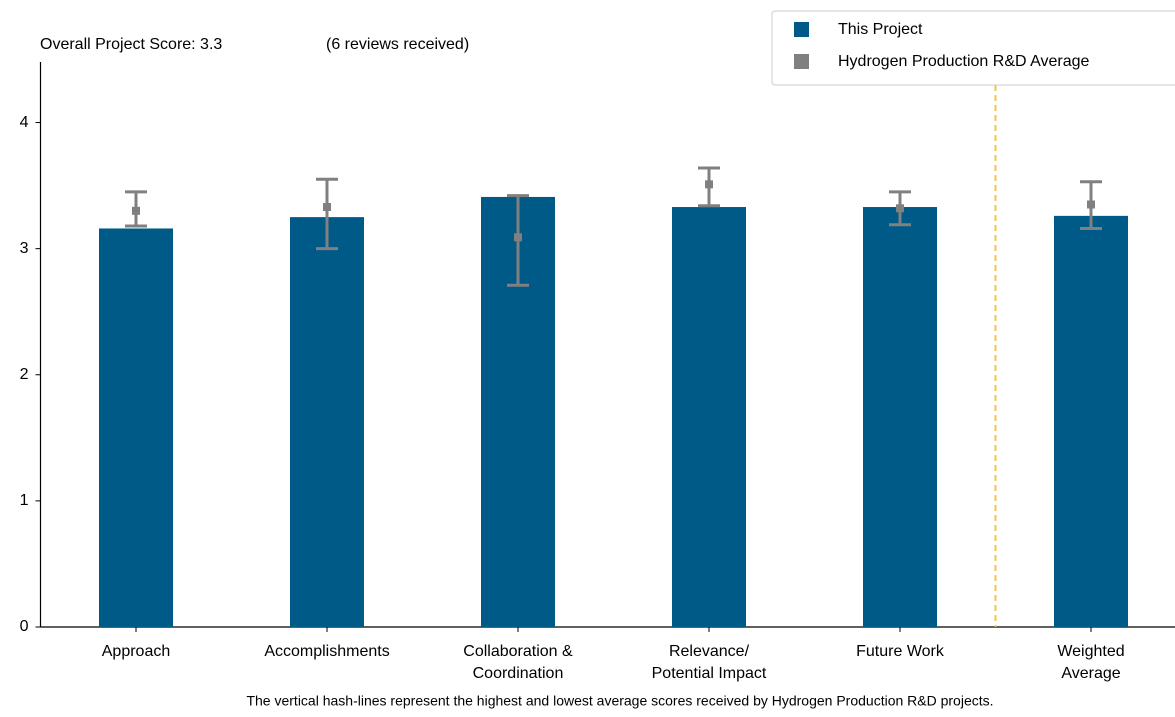 This screenshot has height=717, width=1175. Describe the element at coordinates (900, 651) in the screenshot. I see `x-tick-label: Future Work` at that location.